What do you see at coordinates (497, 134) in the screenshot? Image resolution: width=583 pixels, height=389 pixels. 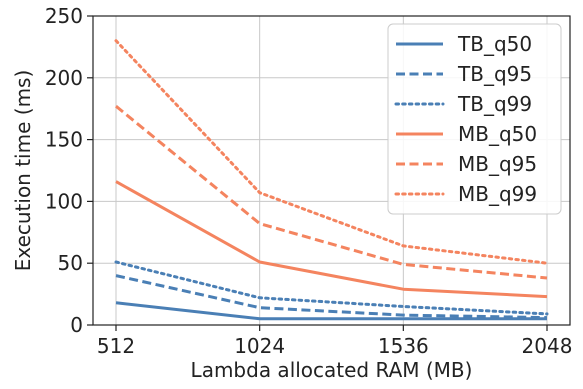 I see `legend-label: MB_q50` at bounding box center [497, 134].